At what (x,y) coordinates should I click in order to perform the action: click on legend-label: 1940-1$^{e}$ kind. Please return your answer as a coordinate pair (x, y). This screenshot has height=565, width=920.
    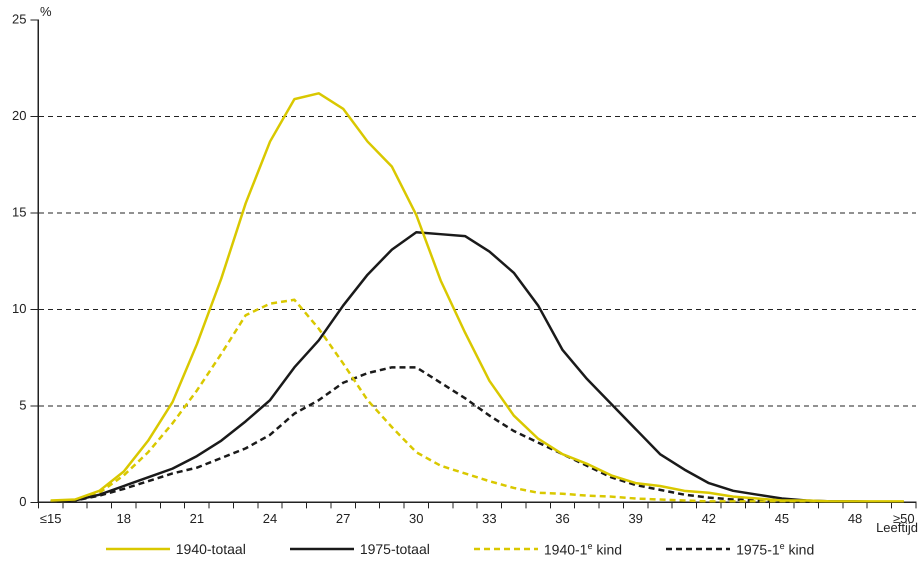
    Looking at the image, I should click on (583, 549).